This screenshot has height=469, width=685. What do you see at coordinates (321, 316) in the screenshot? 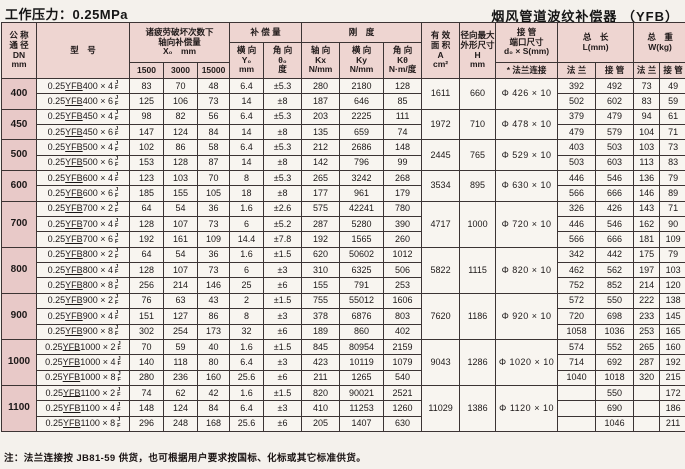
I see `cell-kx: 378` at bounding box center [321, 316].